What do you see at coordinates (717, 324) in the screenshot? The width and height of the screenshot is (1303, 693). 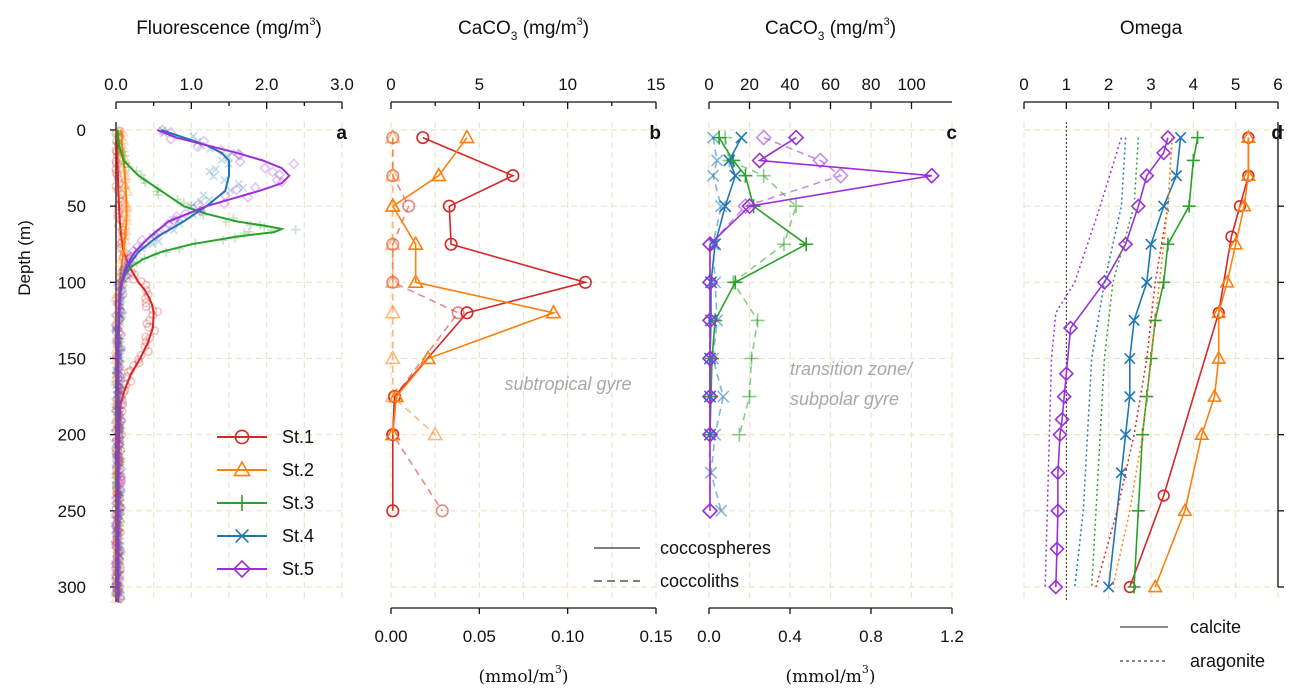 I see `caco3-line-St.4-coccoliths` at bounding box center [717, 324].